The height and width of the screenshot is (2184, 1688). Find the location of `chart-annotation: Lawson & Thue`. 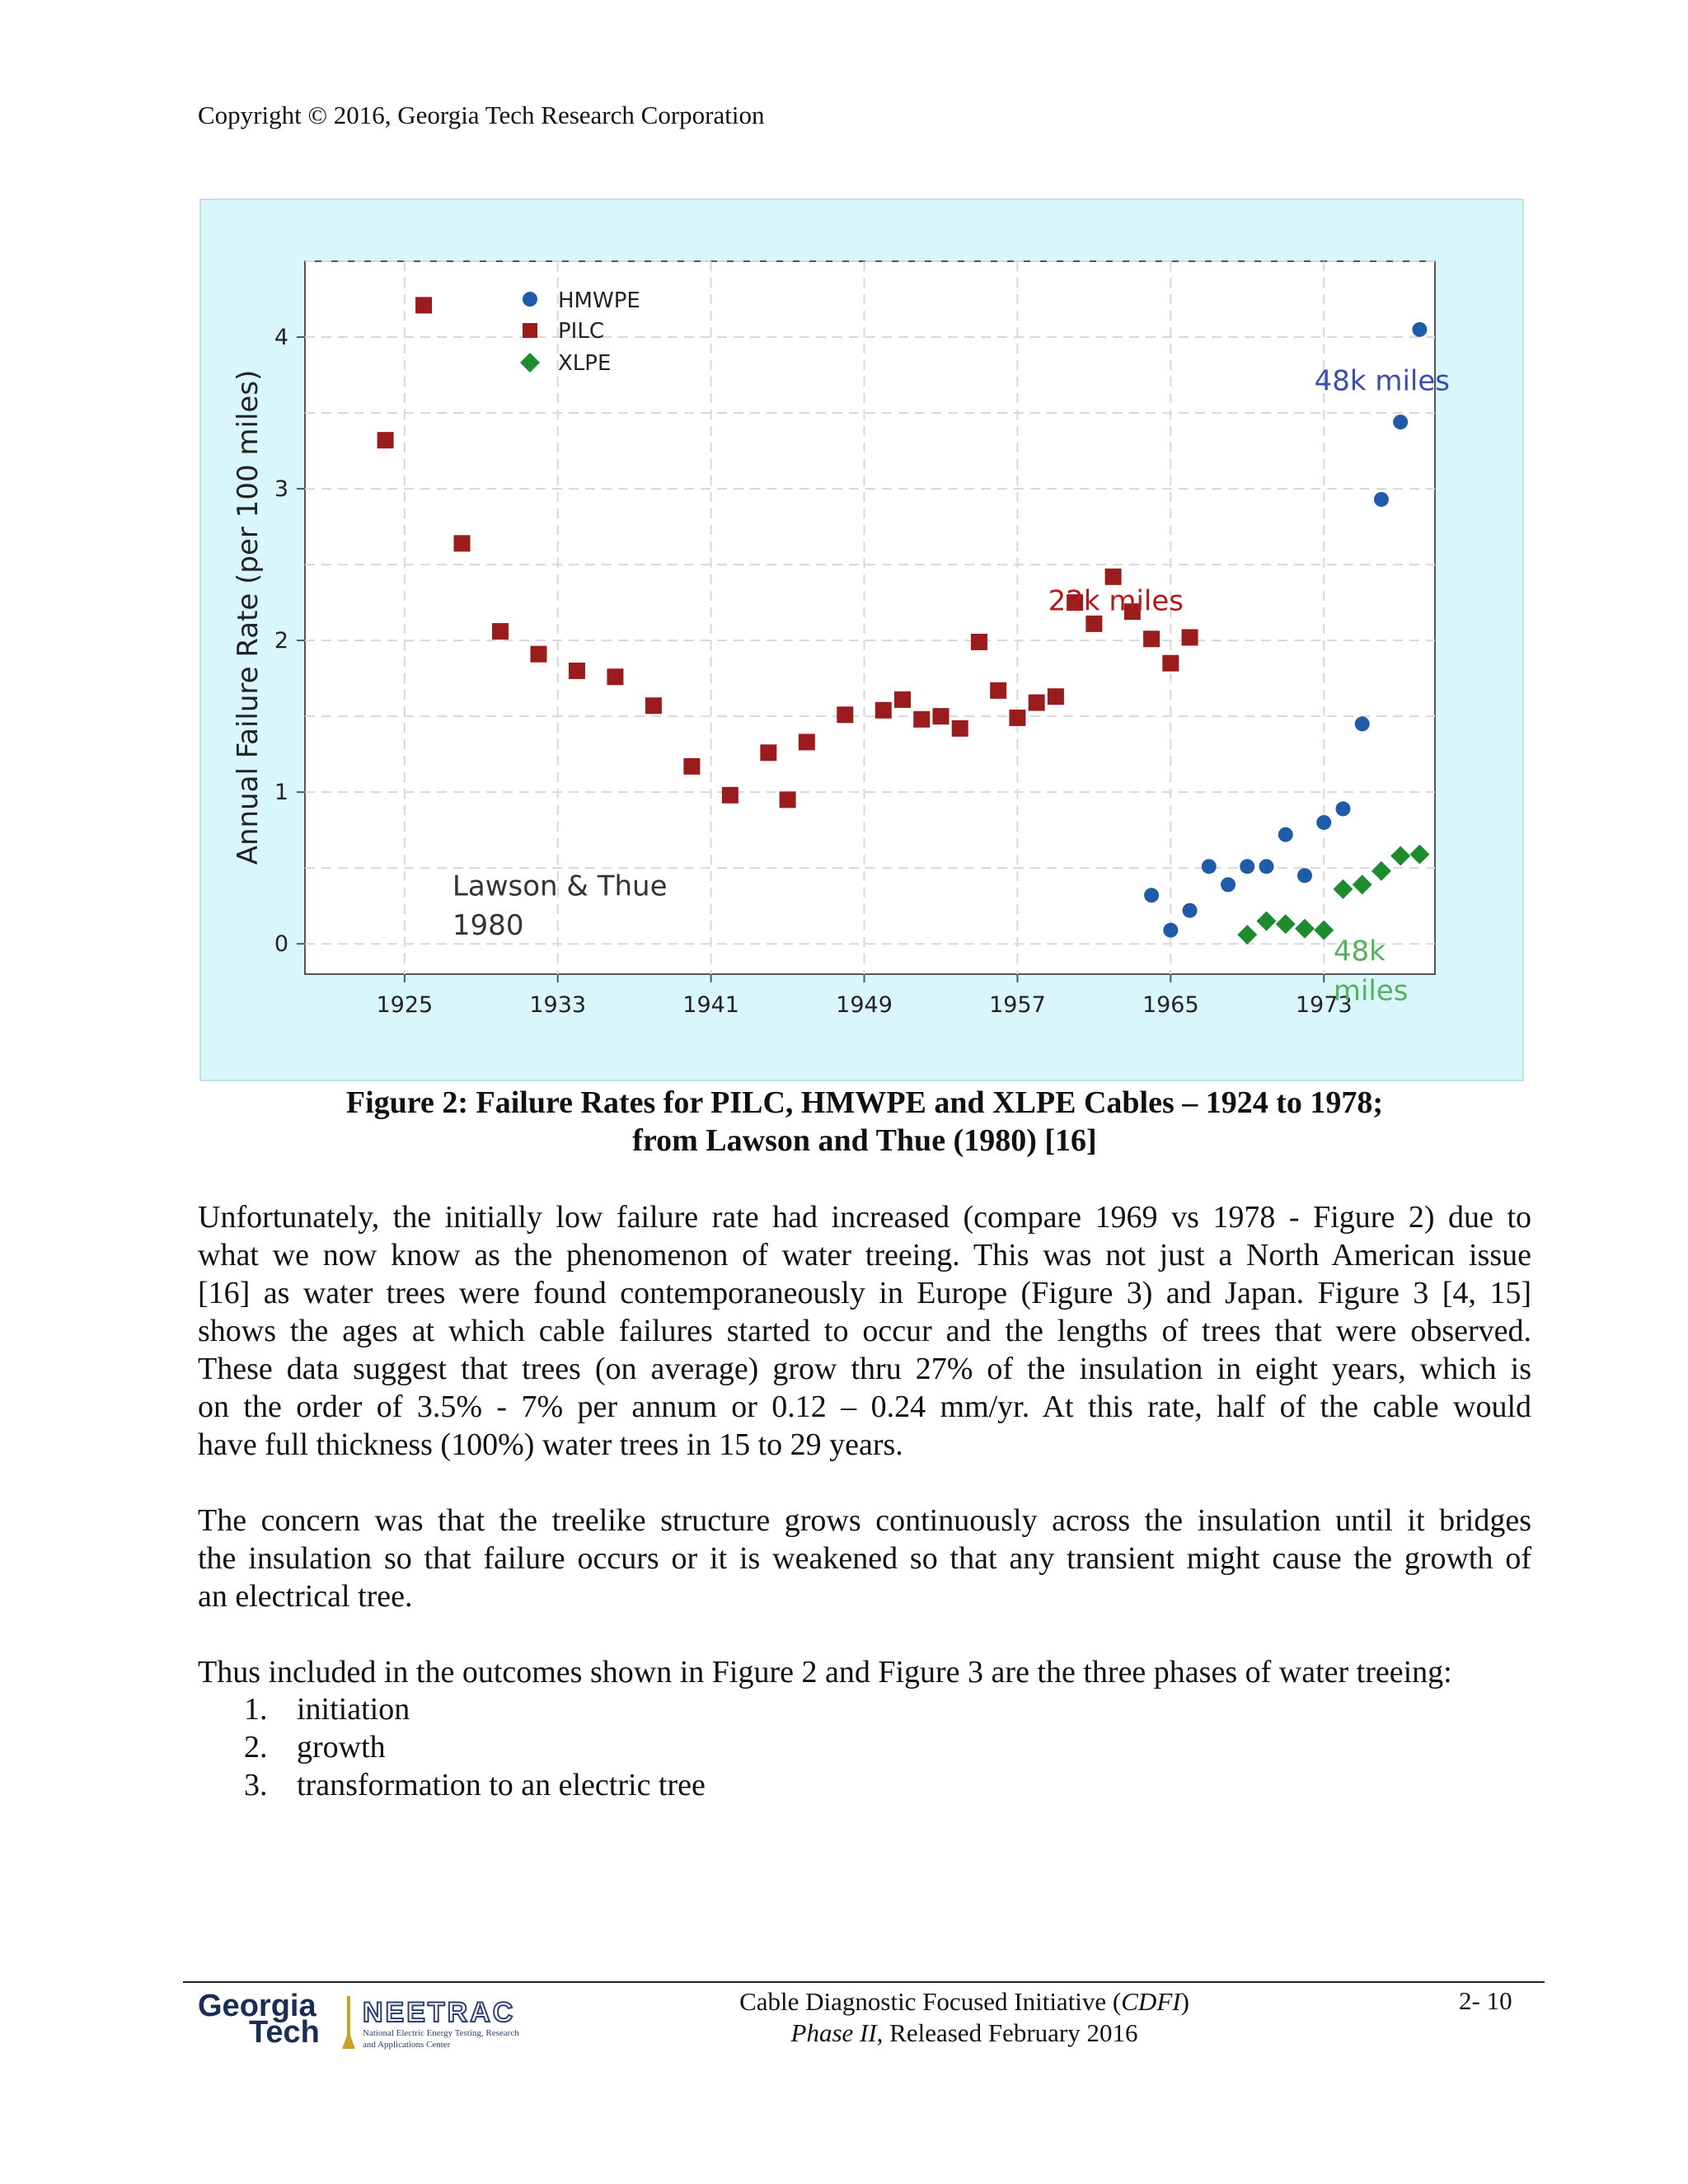

chart-annotation: Lawson & Thue is located at coordinates (560, 885).